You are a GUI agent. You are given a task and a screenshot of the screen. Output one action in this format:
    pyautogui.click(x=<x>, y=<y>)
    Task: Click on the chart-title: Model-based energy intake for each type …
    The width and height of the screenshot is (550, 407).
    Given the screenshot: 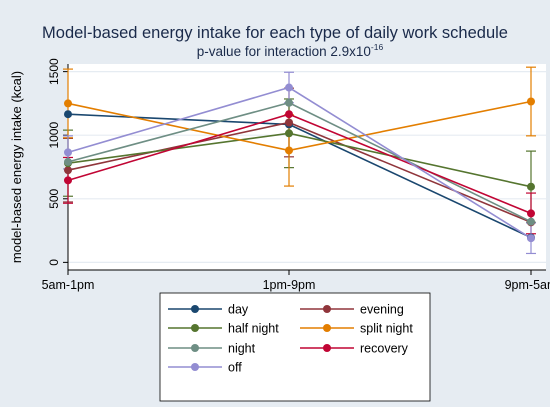 What is the action you would take?
    pyautogui.click(x=275, y=33)
    